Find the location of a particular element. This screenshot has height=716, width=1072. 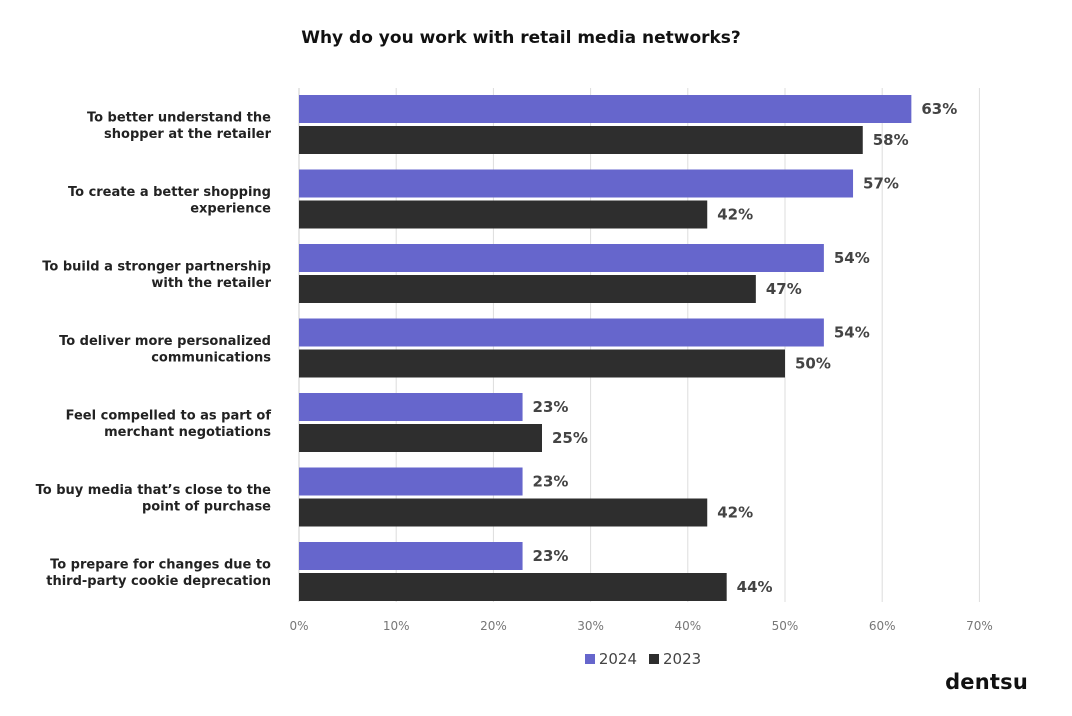

data-label: 44% is located at coordinates (755, 587).